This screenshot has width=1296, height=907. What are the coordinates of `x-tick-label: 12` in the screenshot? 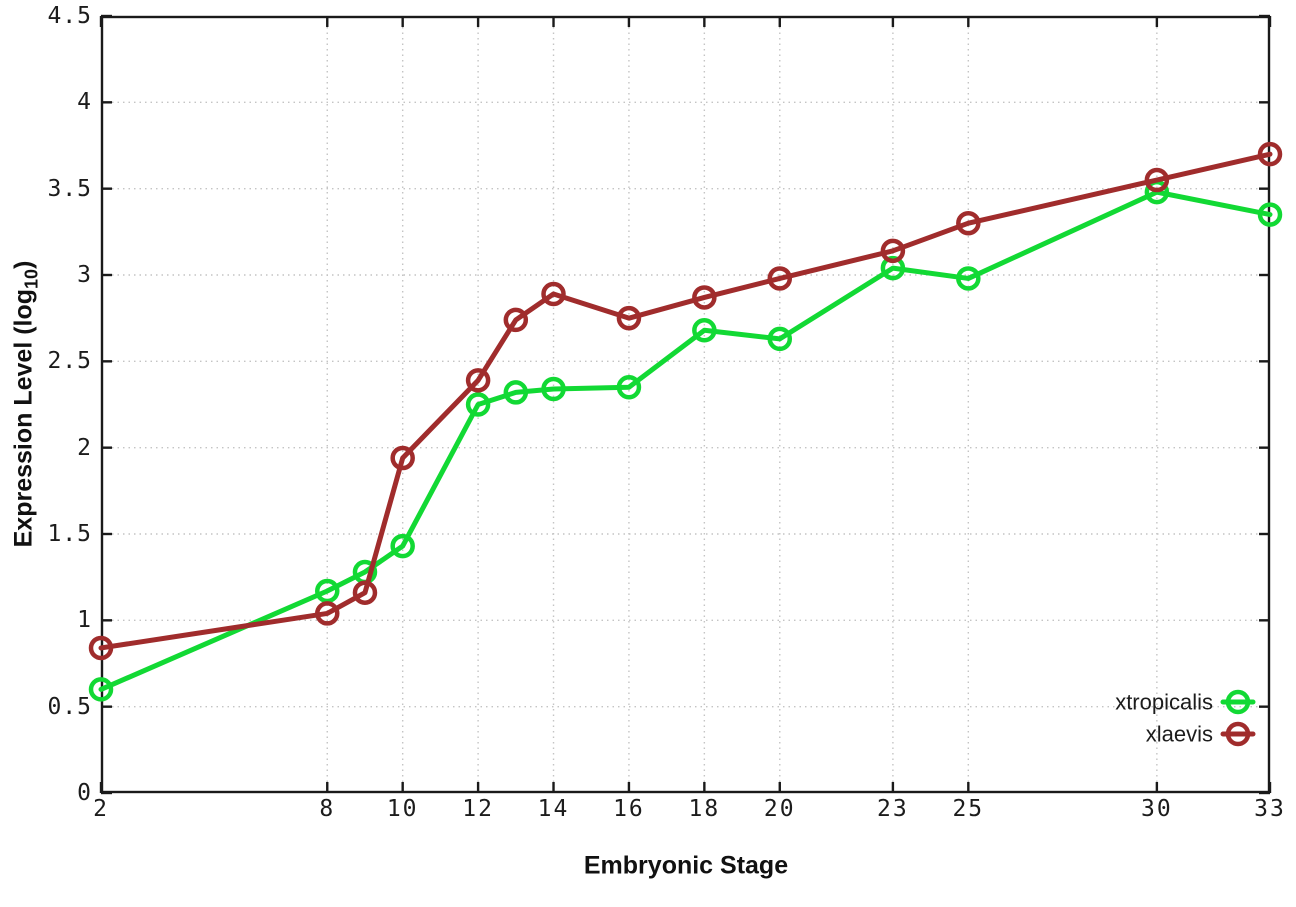 It's located at (478, 809).